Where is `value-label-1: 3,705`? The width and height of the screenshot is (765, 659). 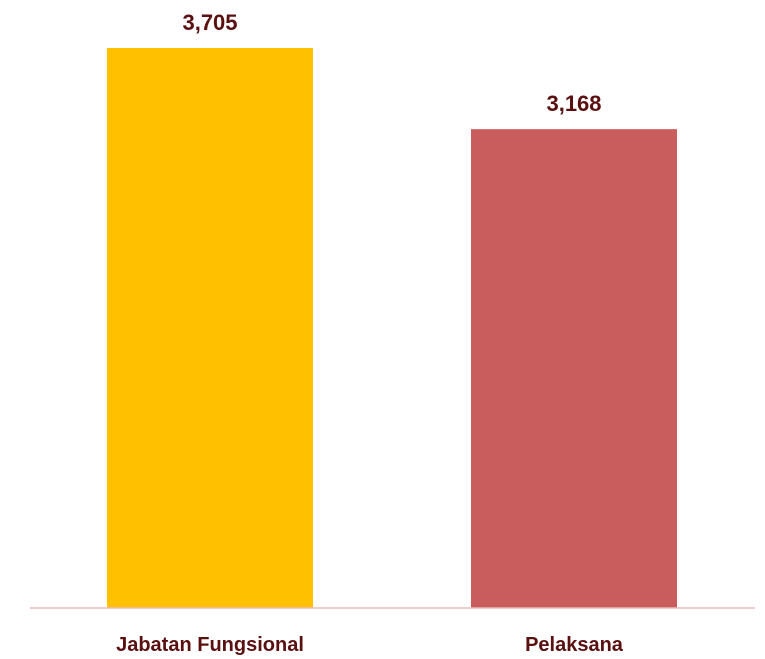 value-label-1: 3,705 is located at coordinates (209, 22).